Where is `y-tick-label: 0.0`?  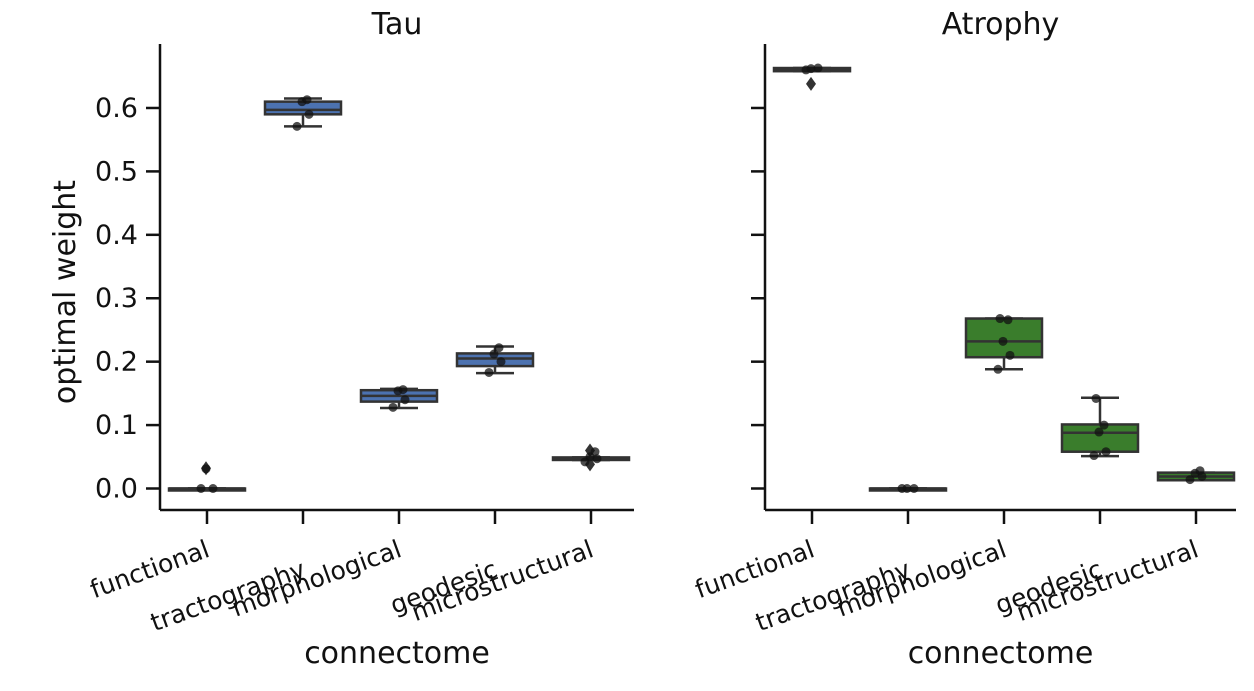
y-tick-label: 0.0 is located at coordinates (116, 489).